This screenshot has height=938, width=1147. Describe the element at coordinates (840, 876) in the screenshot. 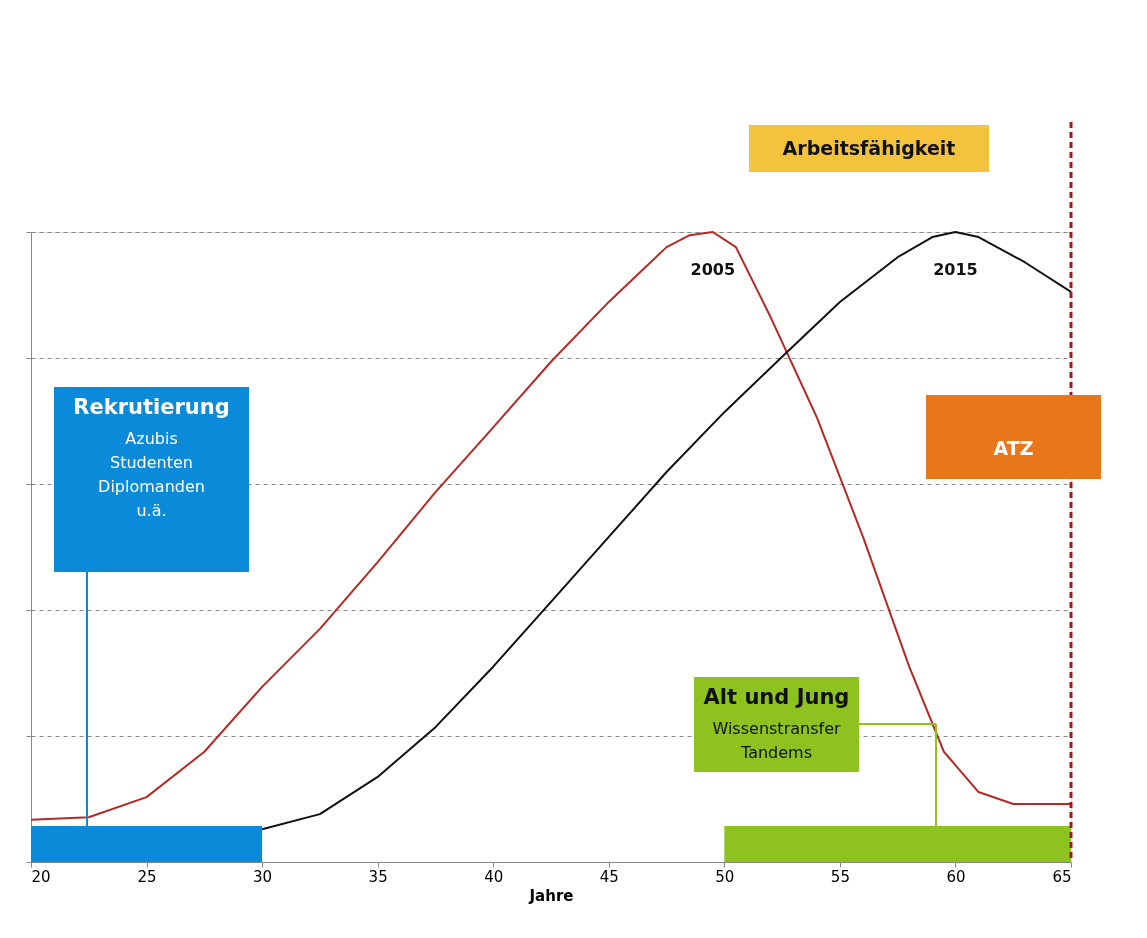

I see `x-tick-label: 55` at that location.